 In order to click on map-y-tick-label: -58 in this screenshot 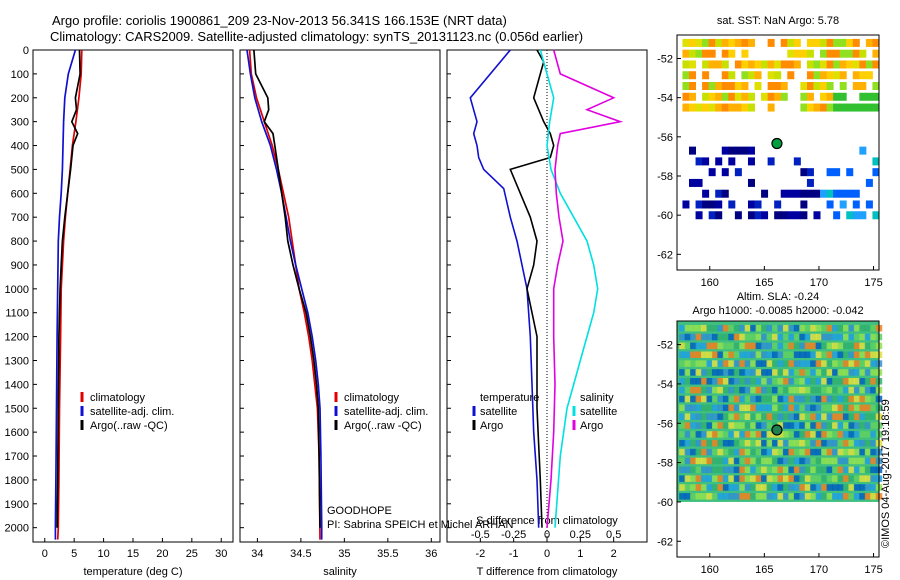, I will do `click(665, 464)`.